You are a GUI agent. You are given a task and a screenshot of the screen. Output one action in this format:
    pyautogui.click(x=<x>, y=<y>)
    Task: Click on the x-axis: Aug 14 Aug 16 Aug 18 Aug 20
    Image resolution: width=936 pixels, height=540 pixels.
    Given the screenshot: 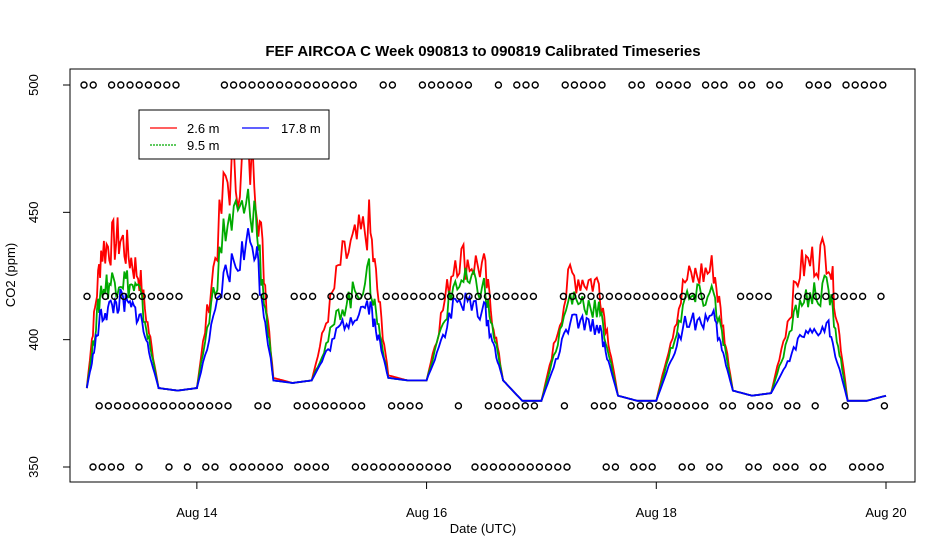 What is the action you would take?
    pyautogui.click(x=541, y=501)
    